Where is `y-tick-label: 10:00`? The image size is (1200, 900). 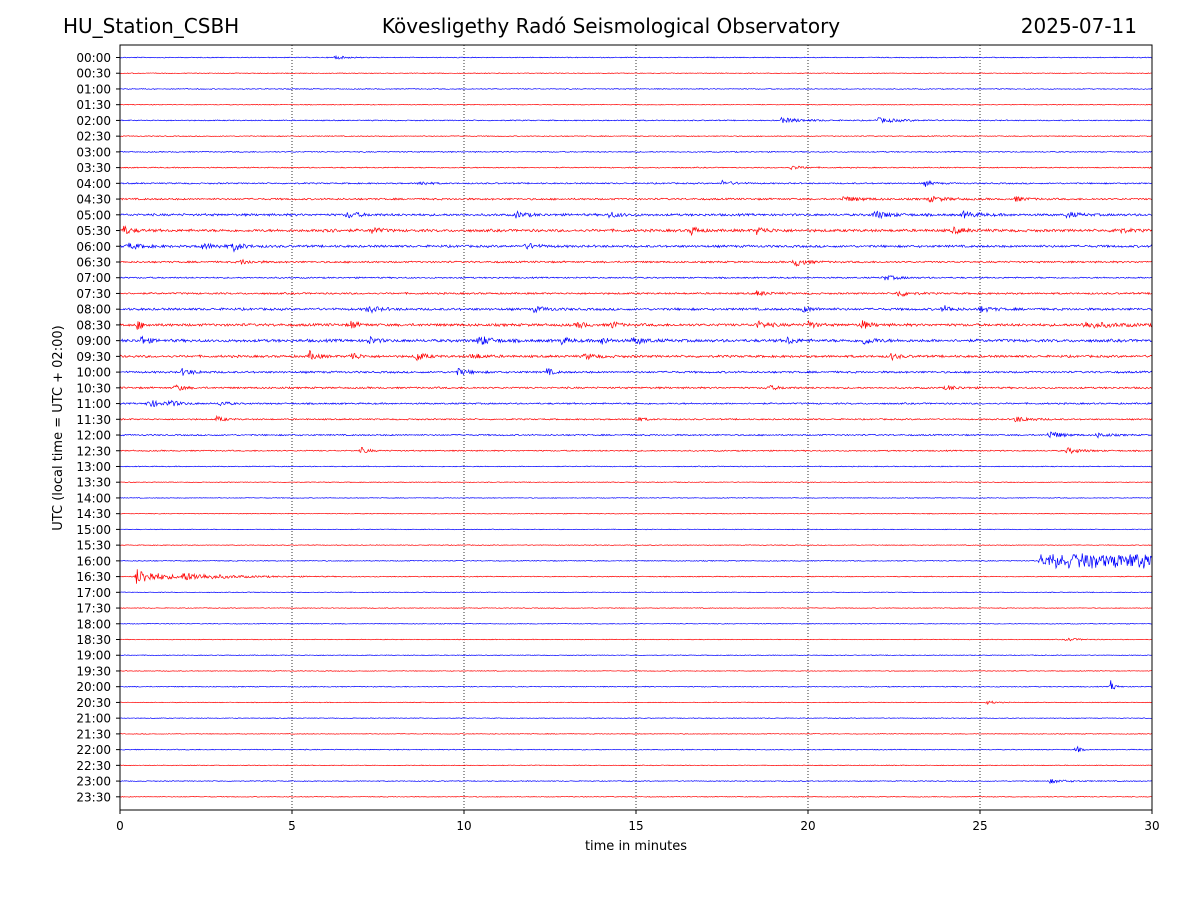
y-tick-label: 10:00 is located at coordinates (93, 373).